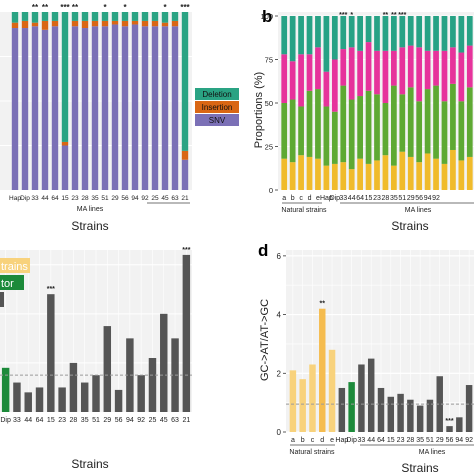  Describe the element at coordinates (309, 123) in the screenshot. I see `panel-b-bar-d-seg1` at that location.